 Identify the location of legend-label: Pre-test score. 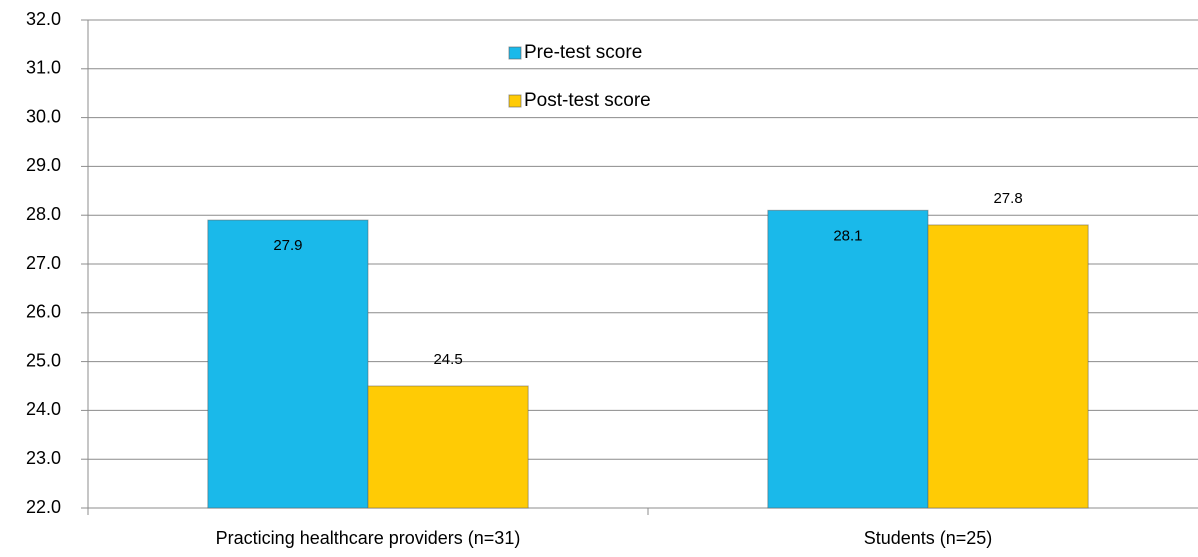
(583, 52).